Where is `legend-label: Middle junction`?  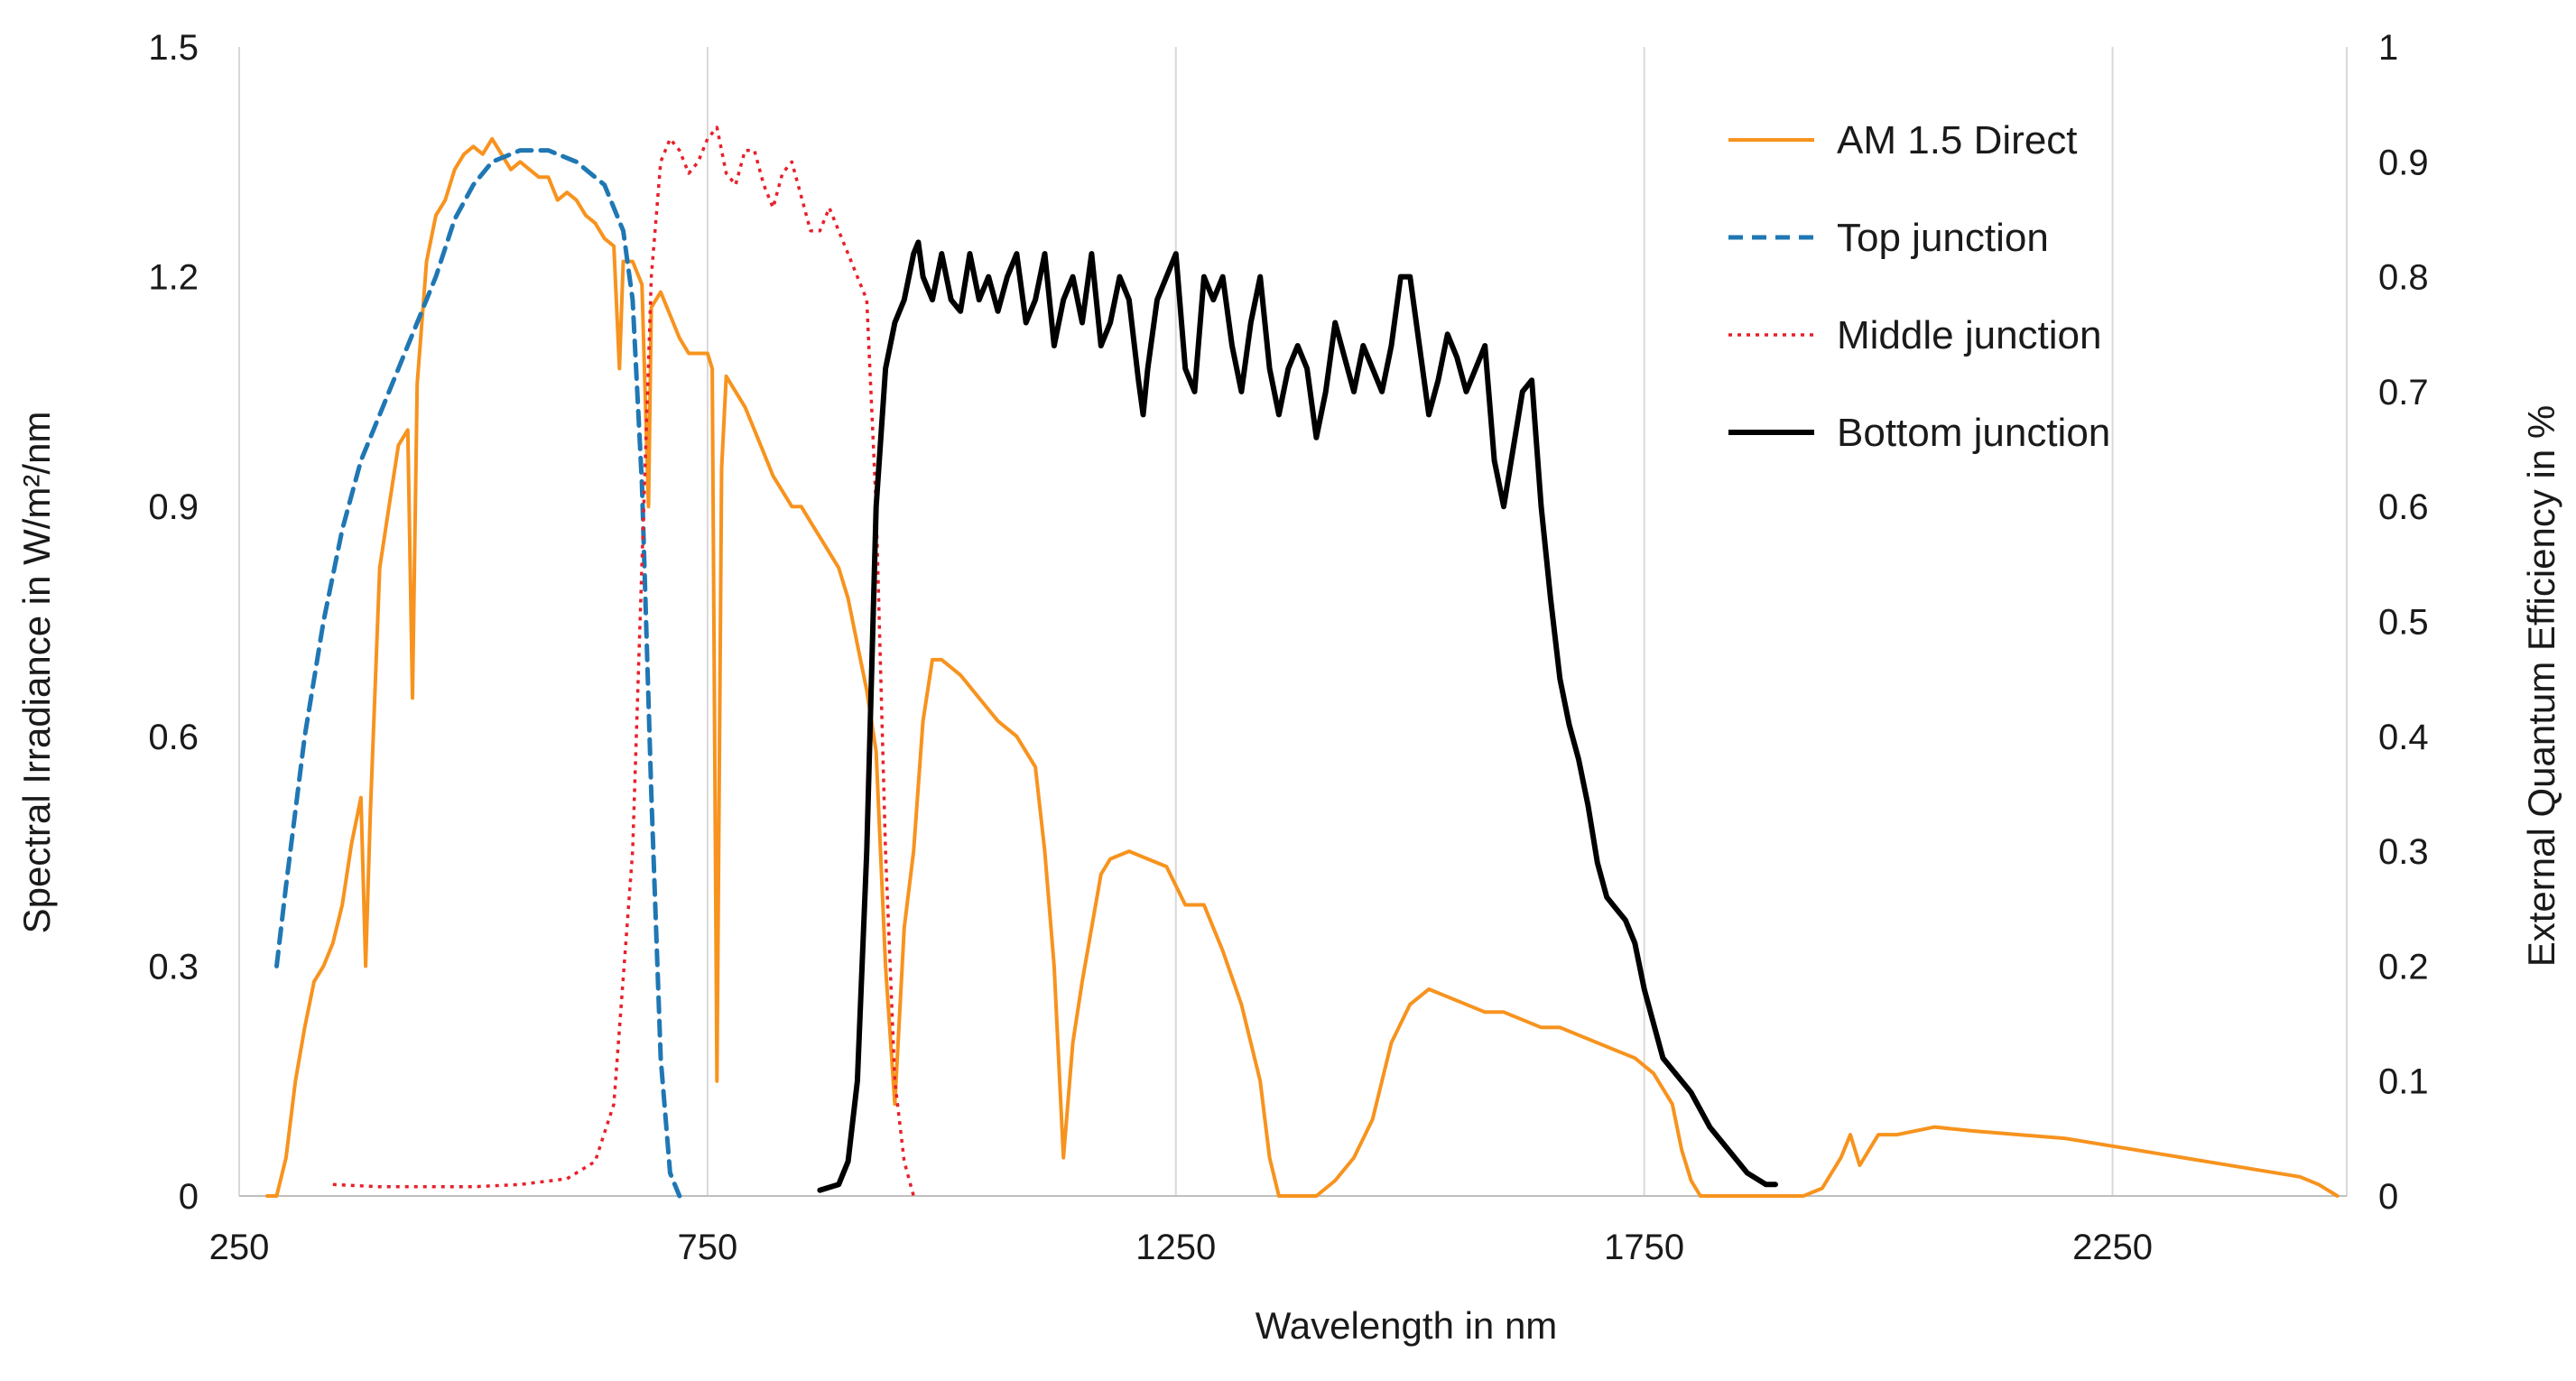
legend-label: Middle junction is located at coordinates (1969, 335).